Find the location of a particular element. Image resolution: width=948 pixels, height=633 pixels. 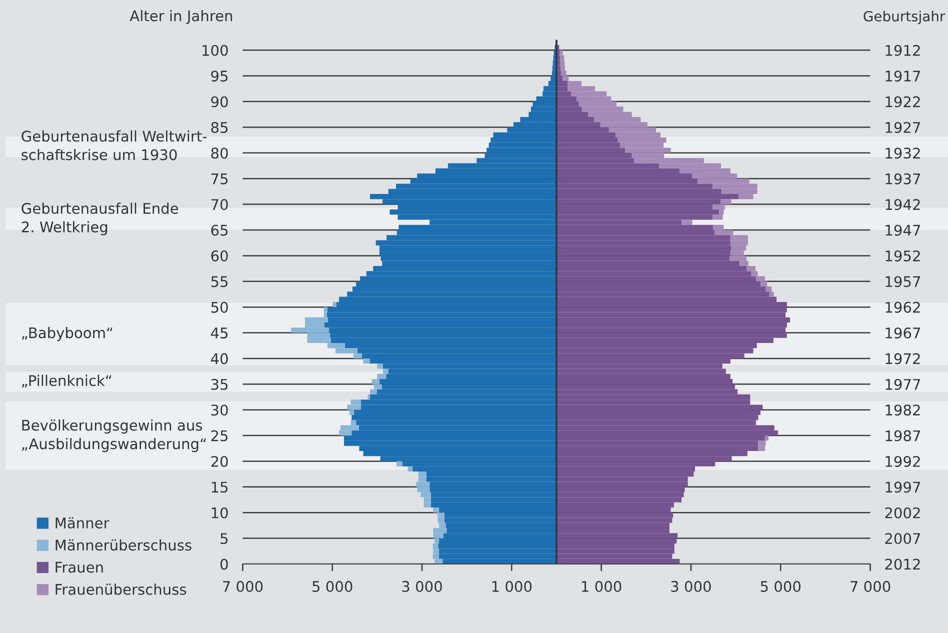

y2-tick-label: 1922 is located at coordinates (903, 102).